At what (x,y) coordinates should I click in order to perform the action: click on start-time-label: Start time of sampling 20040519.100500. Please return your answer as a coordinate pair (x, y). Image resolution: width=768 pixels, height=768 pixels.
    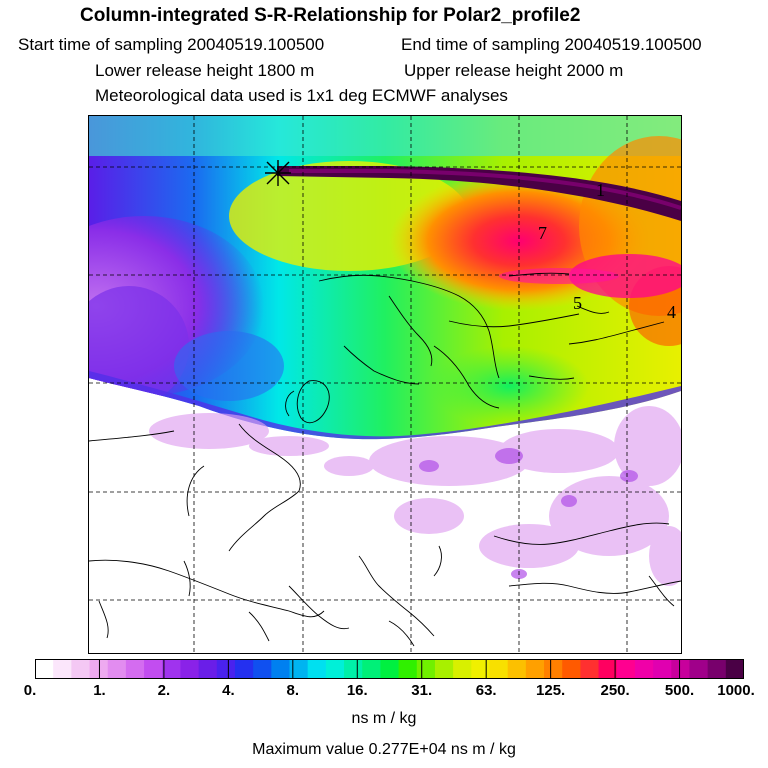
    Looking at the image, I should click on (171, 44).